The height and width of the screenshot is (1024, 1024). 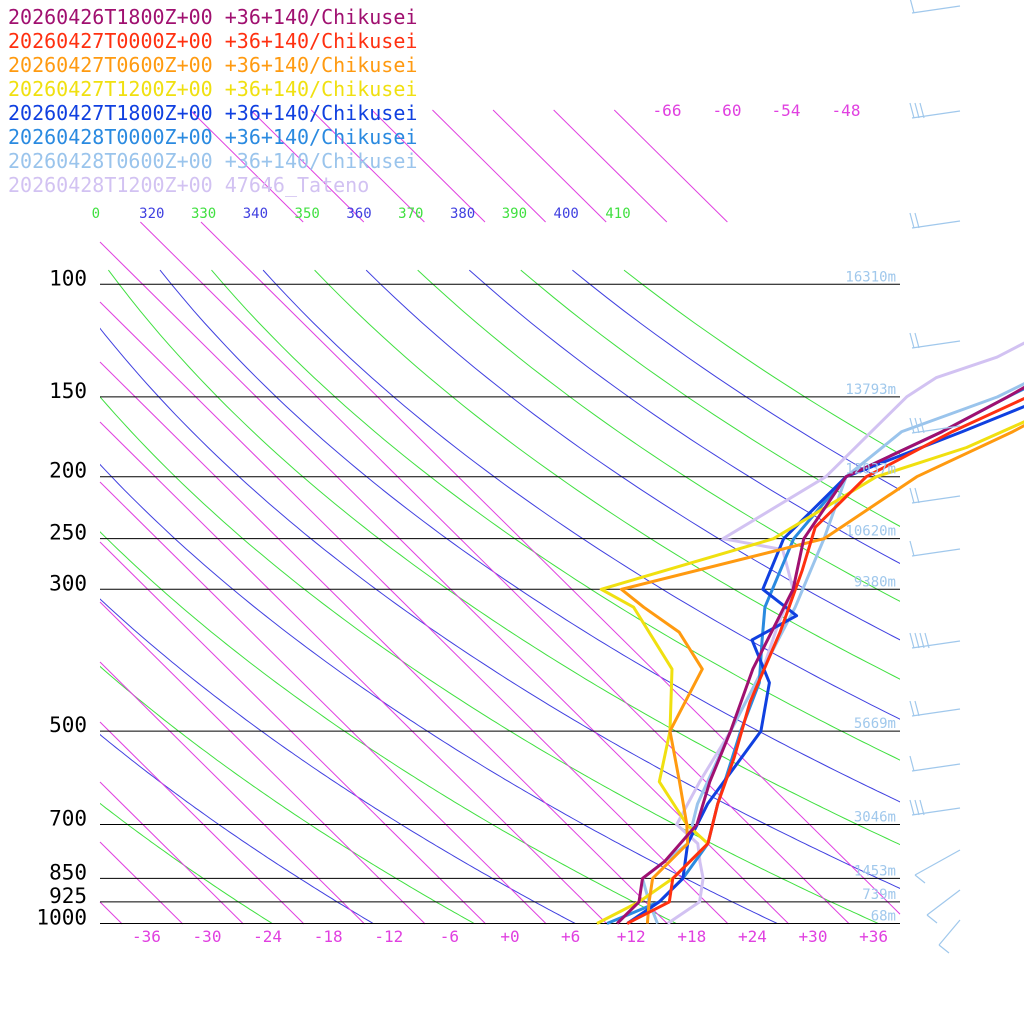 I want to click on height-label: 1453m, so click(x=875, y=871).